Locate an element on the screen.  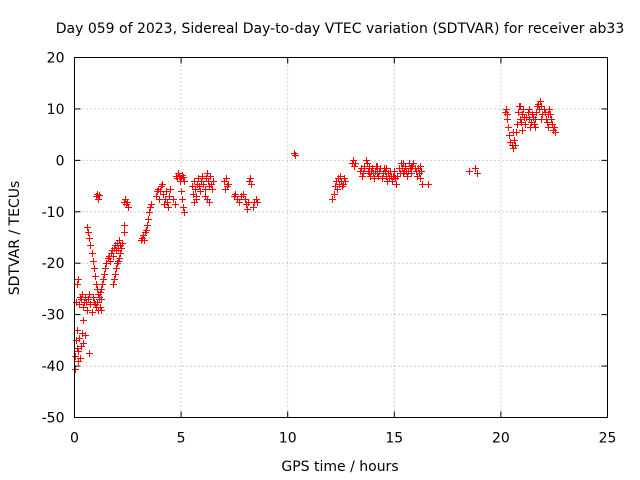
x-tick-labels: 0 5 10 15 20 25 is located at coordinates (343, 439).